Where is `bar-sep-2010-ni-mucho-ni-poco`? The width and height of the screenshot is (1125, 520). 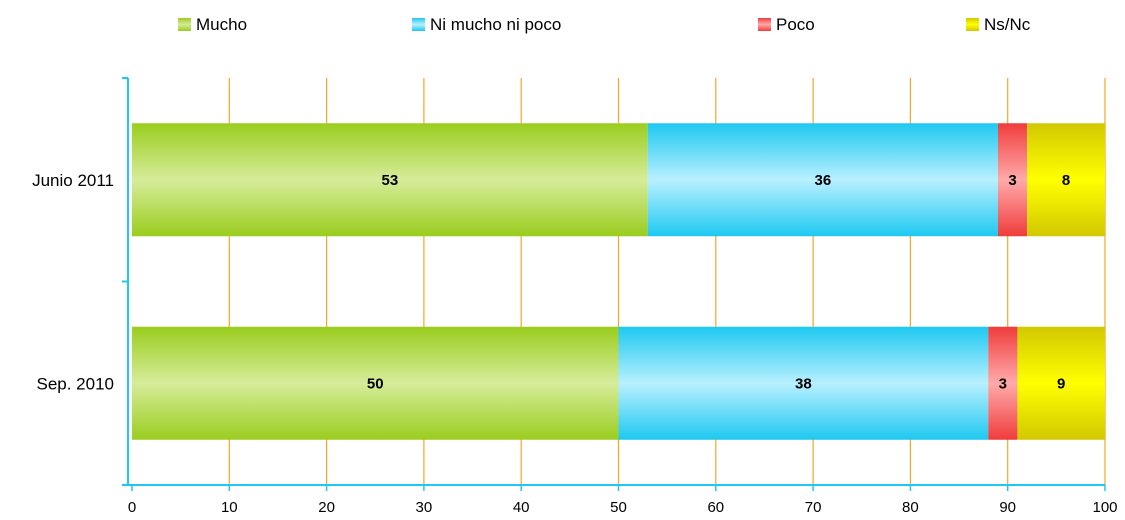 bar-sep-2010-ni-mucho-ni-poco is located at coordinates (803, 383).